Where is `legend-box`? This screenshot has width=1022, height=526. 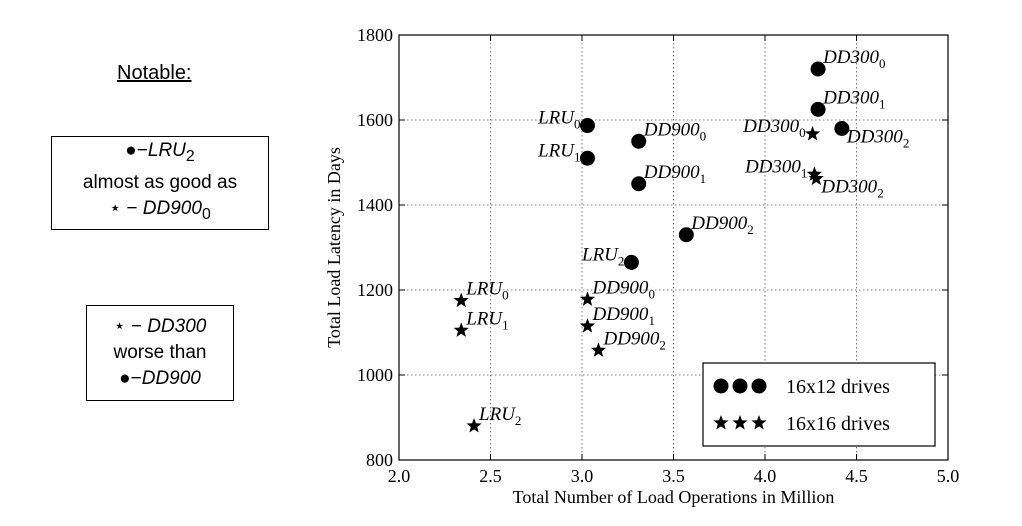 legend-box is located at coordinates (819, 404).